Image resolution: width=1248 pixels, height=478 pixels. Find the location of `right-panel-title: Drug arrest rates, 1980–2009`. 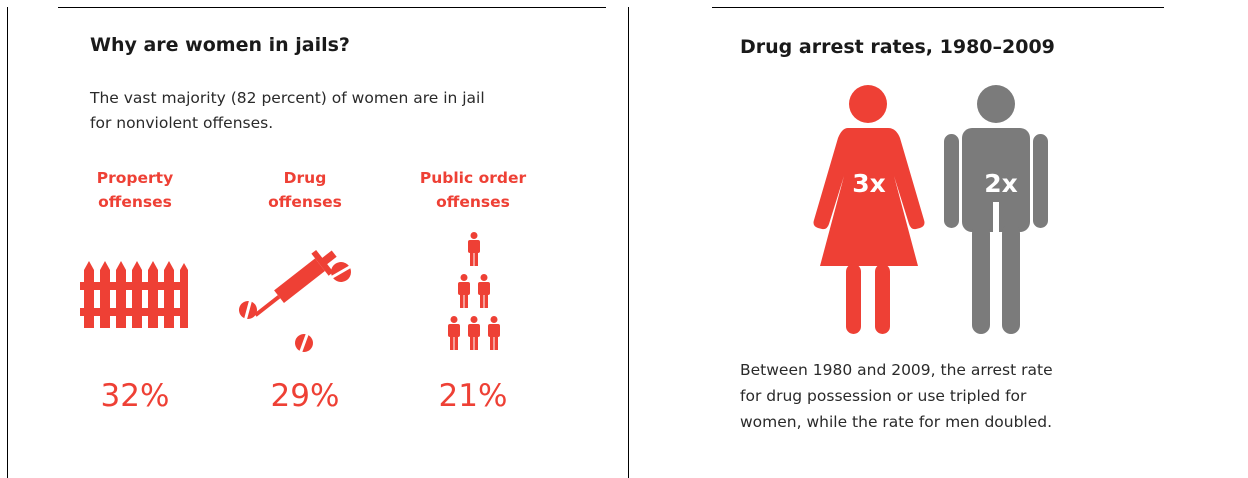

right-panel-title: Drug arrest rates, 1980–2009 is located at coordinates (897, 47).